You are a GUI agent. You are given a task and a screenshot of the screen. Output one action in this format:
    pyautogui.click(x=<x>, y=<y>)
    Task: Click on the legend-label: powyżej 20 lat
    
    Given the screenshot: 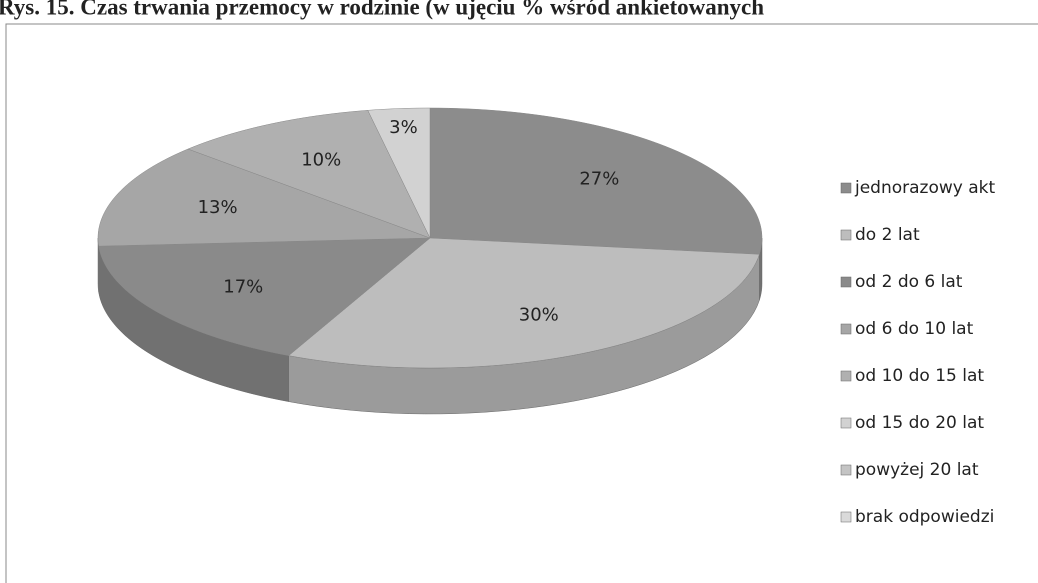 What is the action you would take?
    pyautogui.click(x=917, y=470)
    